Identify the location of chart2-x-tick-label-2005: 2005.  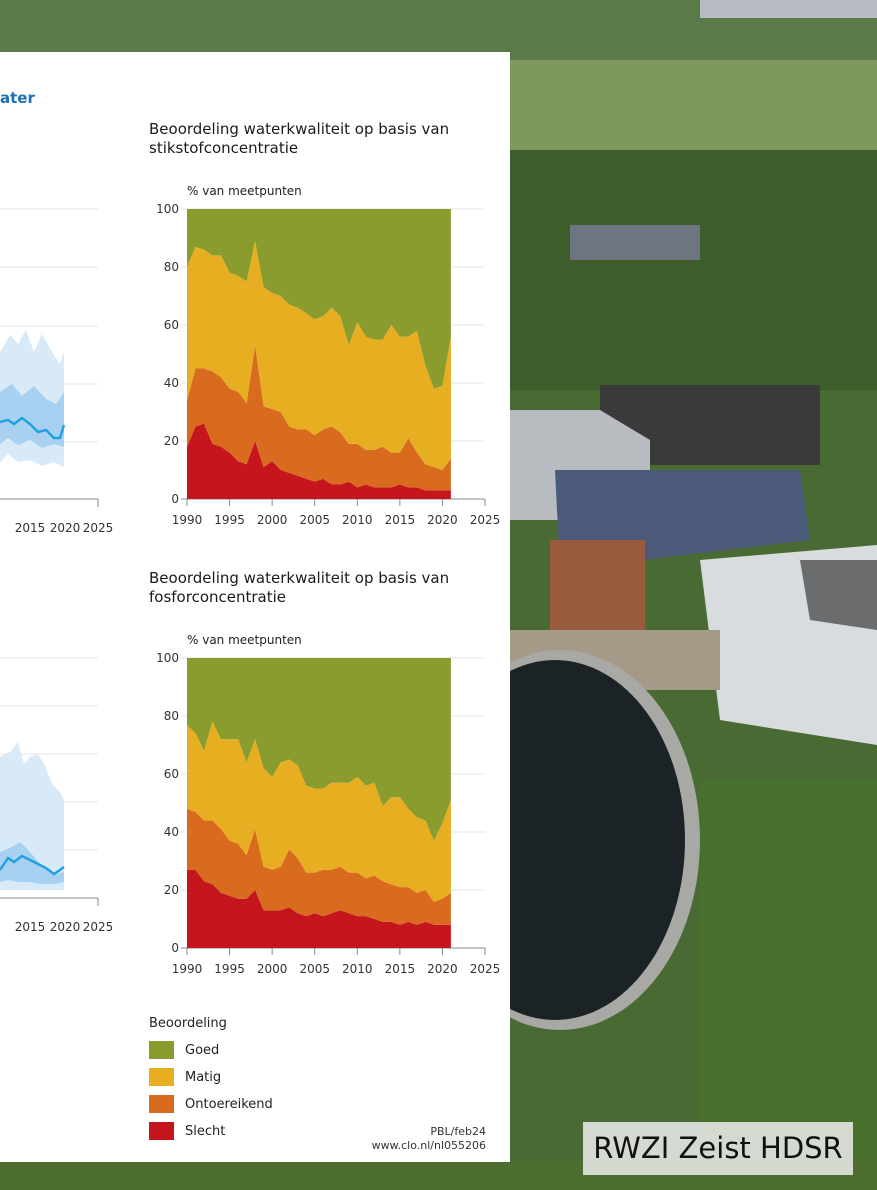
(314, 969).